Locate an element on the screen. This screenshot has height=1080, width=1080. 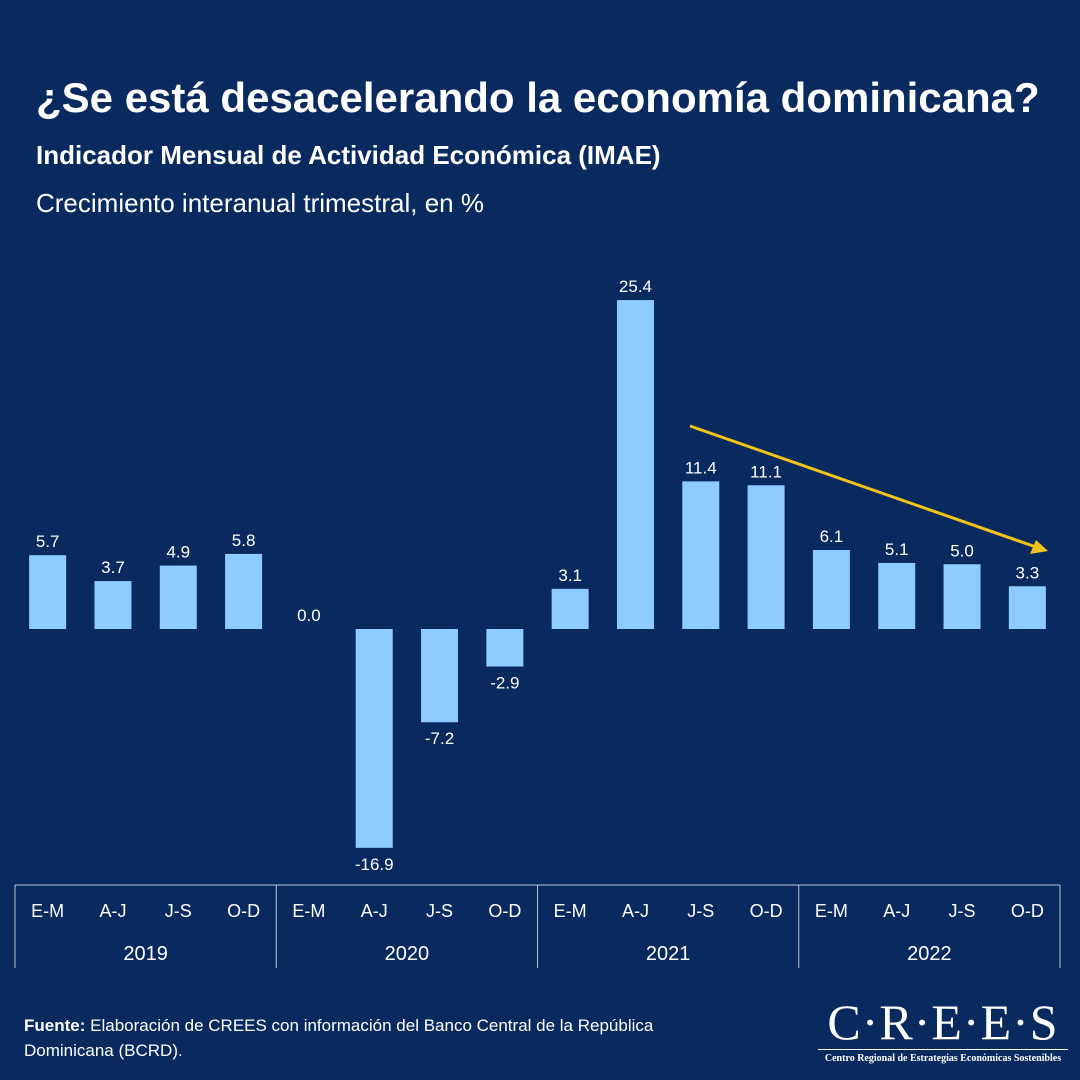
value-label: 3.3 is located at coordinates (1028, 572).